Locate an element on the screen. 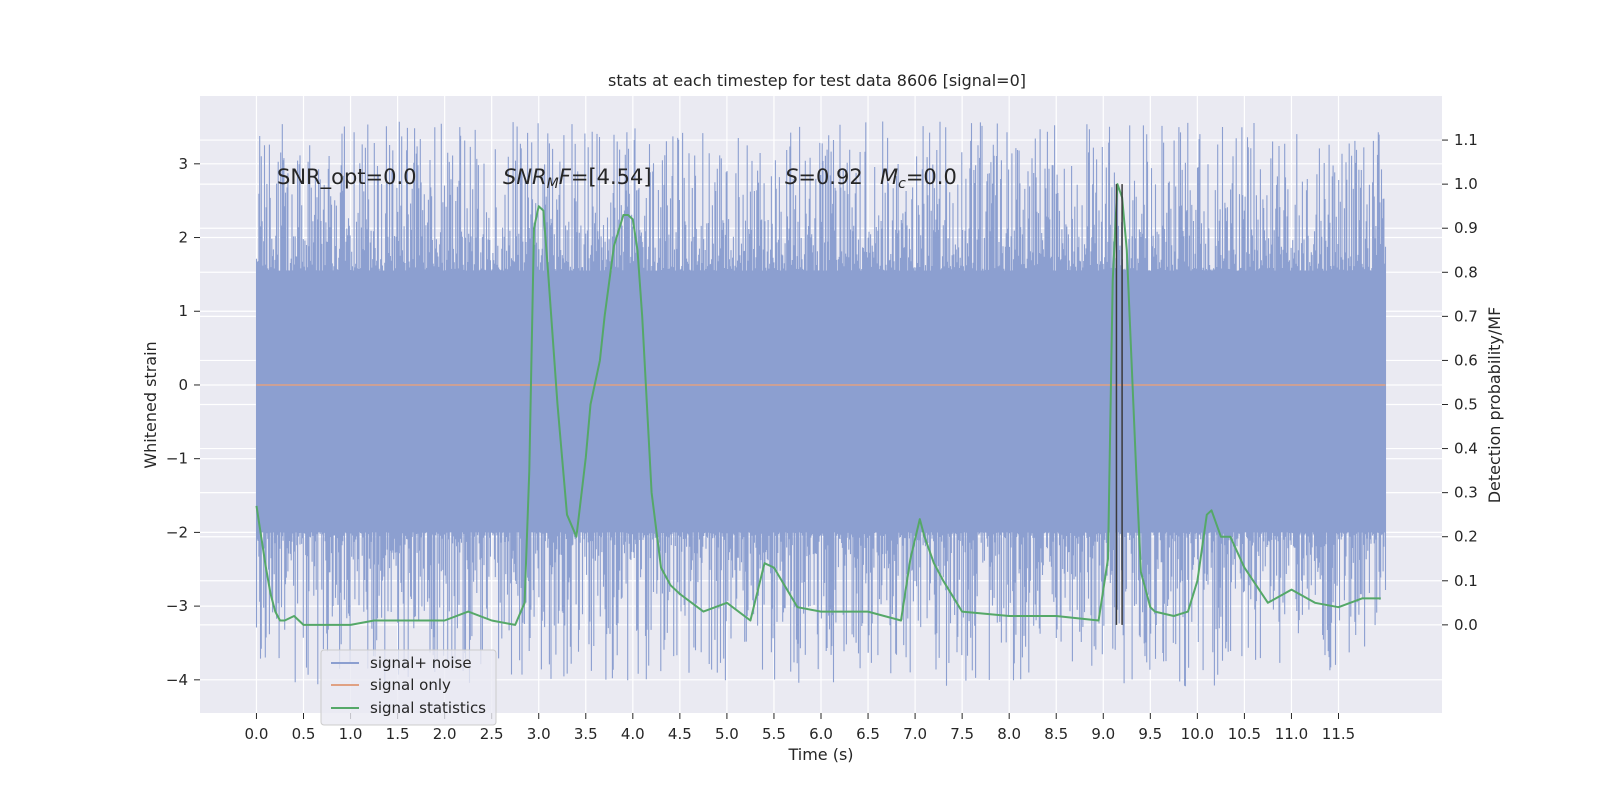 The height and width of the screenshot is (800, 1600). snr-mf-value: =[4.54] is located at coordinates (611, 177).